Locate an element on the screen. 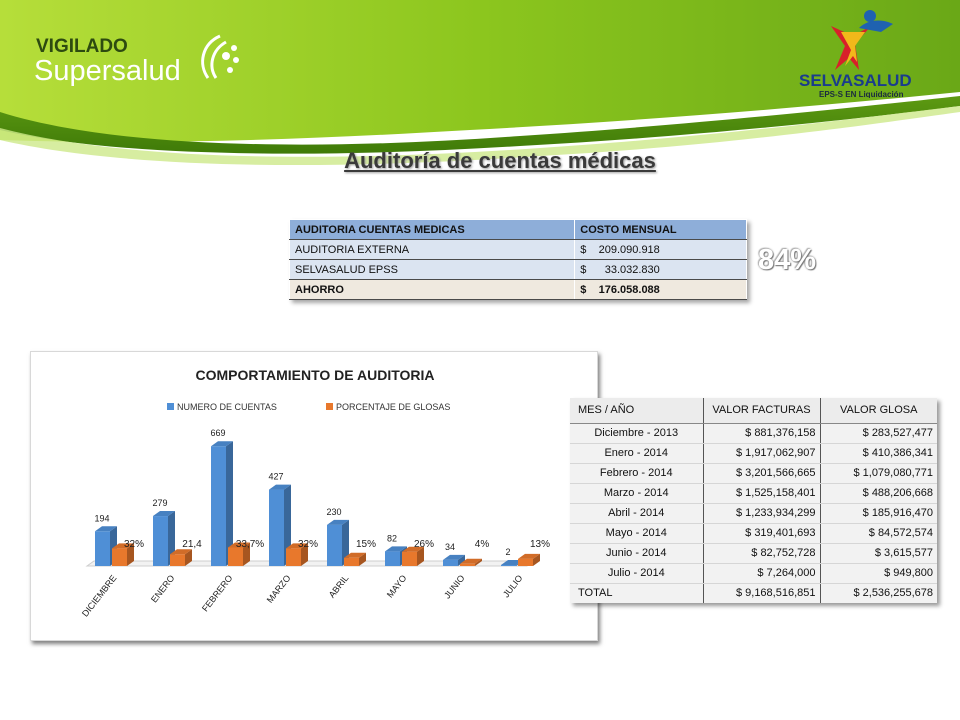  table-row: AUDITORIA EXTERNA $ 209.090.918 is located at coordinates (517, 249).